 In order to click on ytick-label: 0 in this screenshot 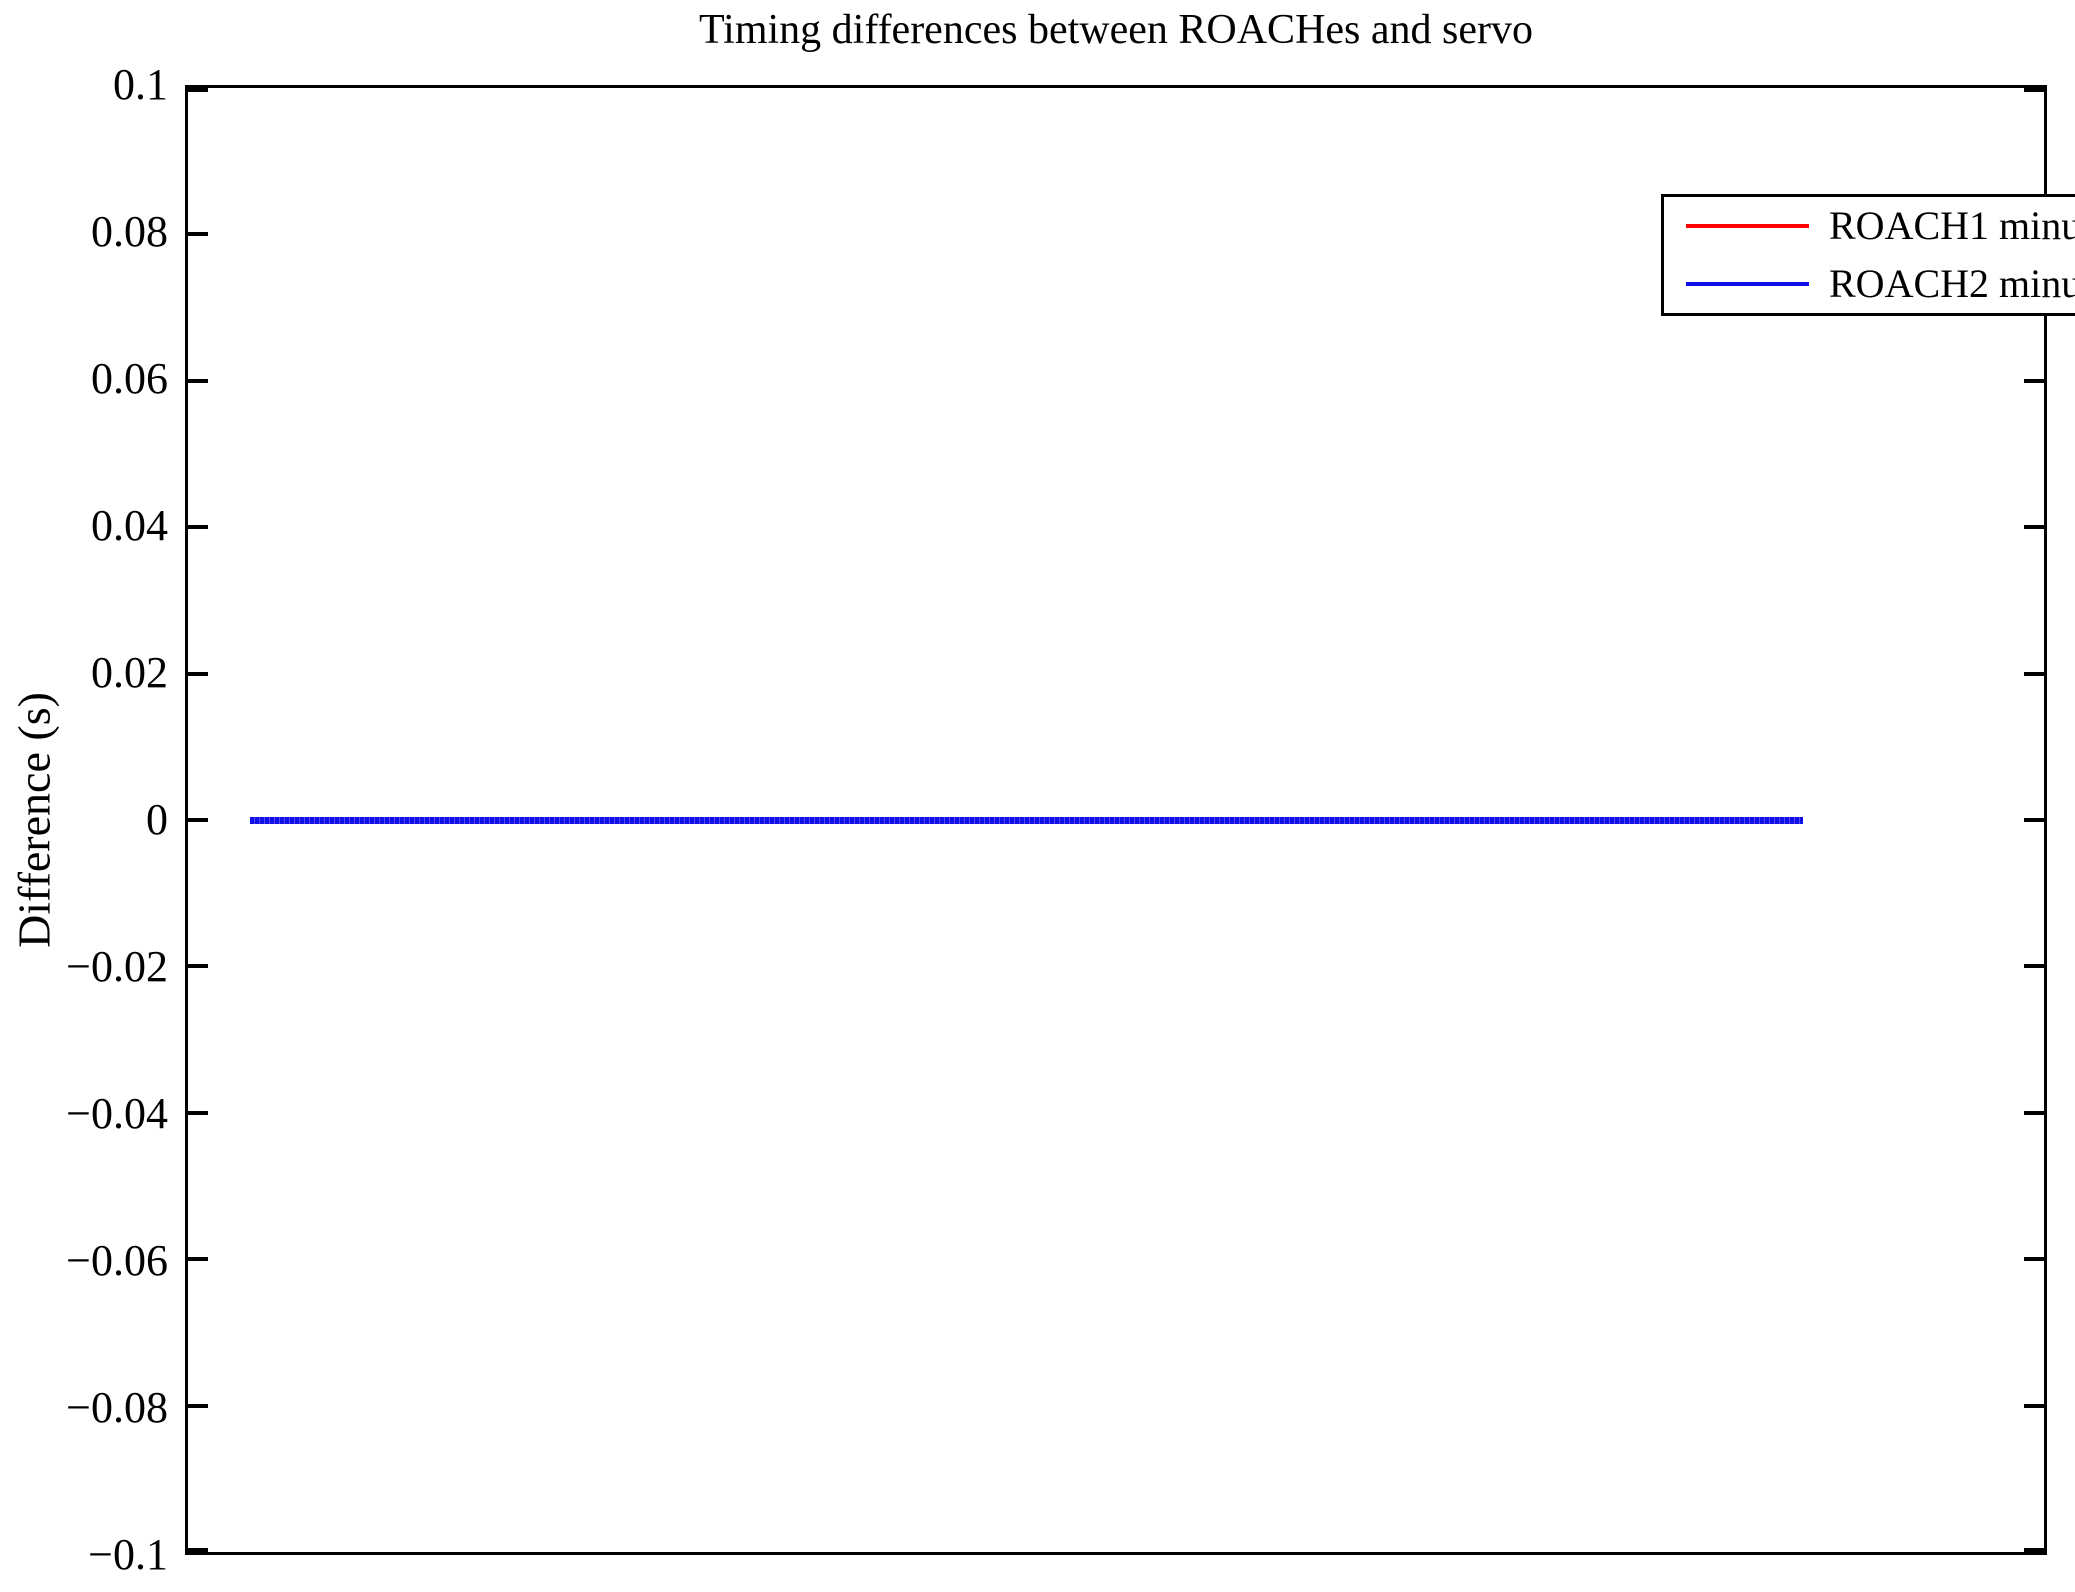, I will do `click(157, 819)`.